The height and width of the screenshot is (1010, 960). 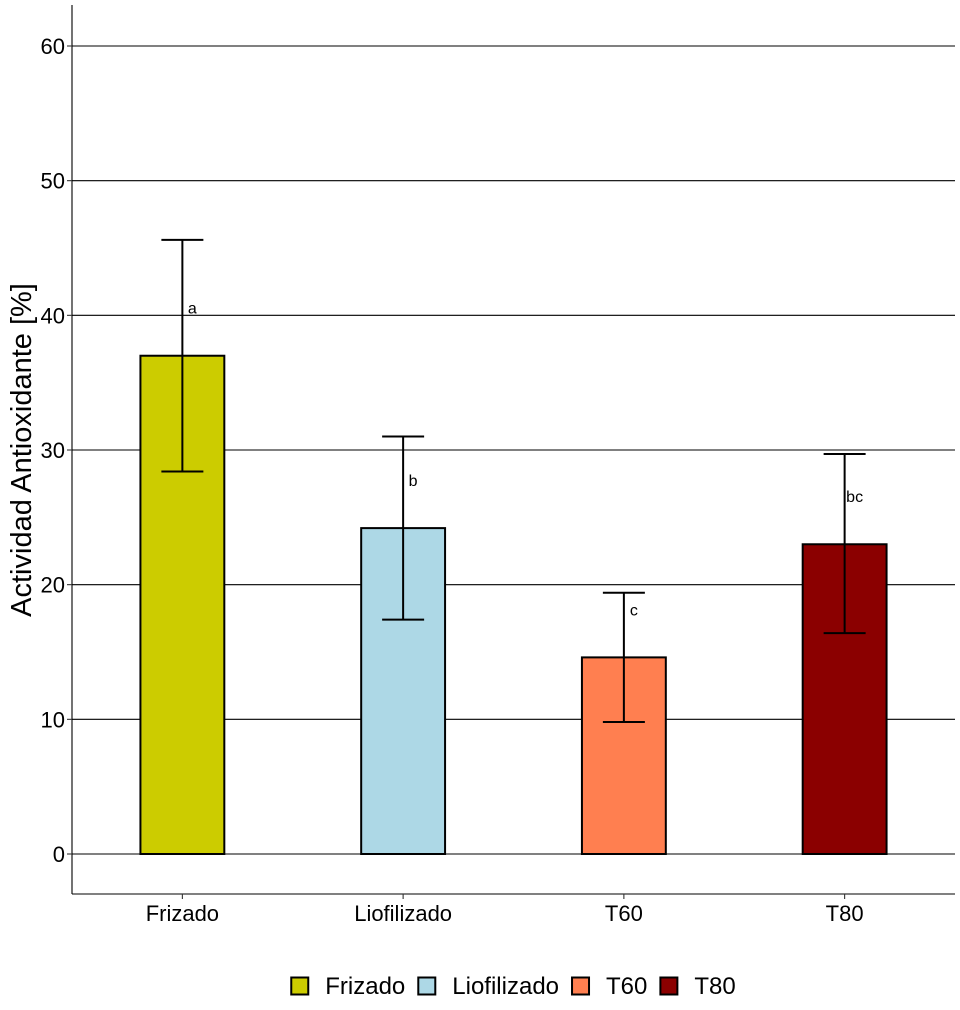 What do you see at coordinates (623, 755) in the screenshot?
I see `bar-t60` at bounding box center [623, 755].